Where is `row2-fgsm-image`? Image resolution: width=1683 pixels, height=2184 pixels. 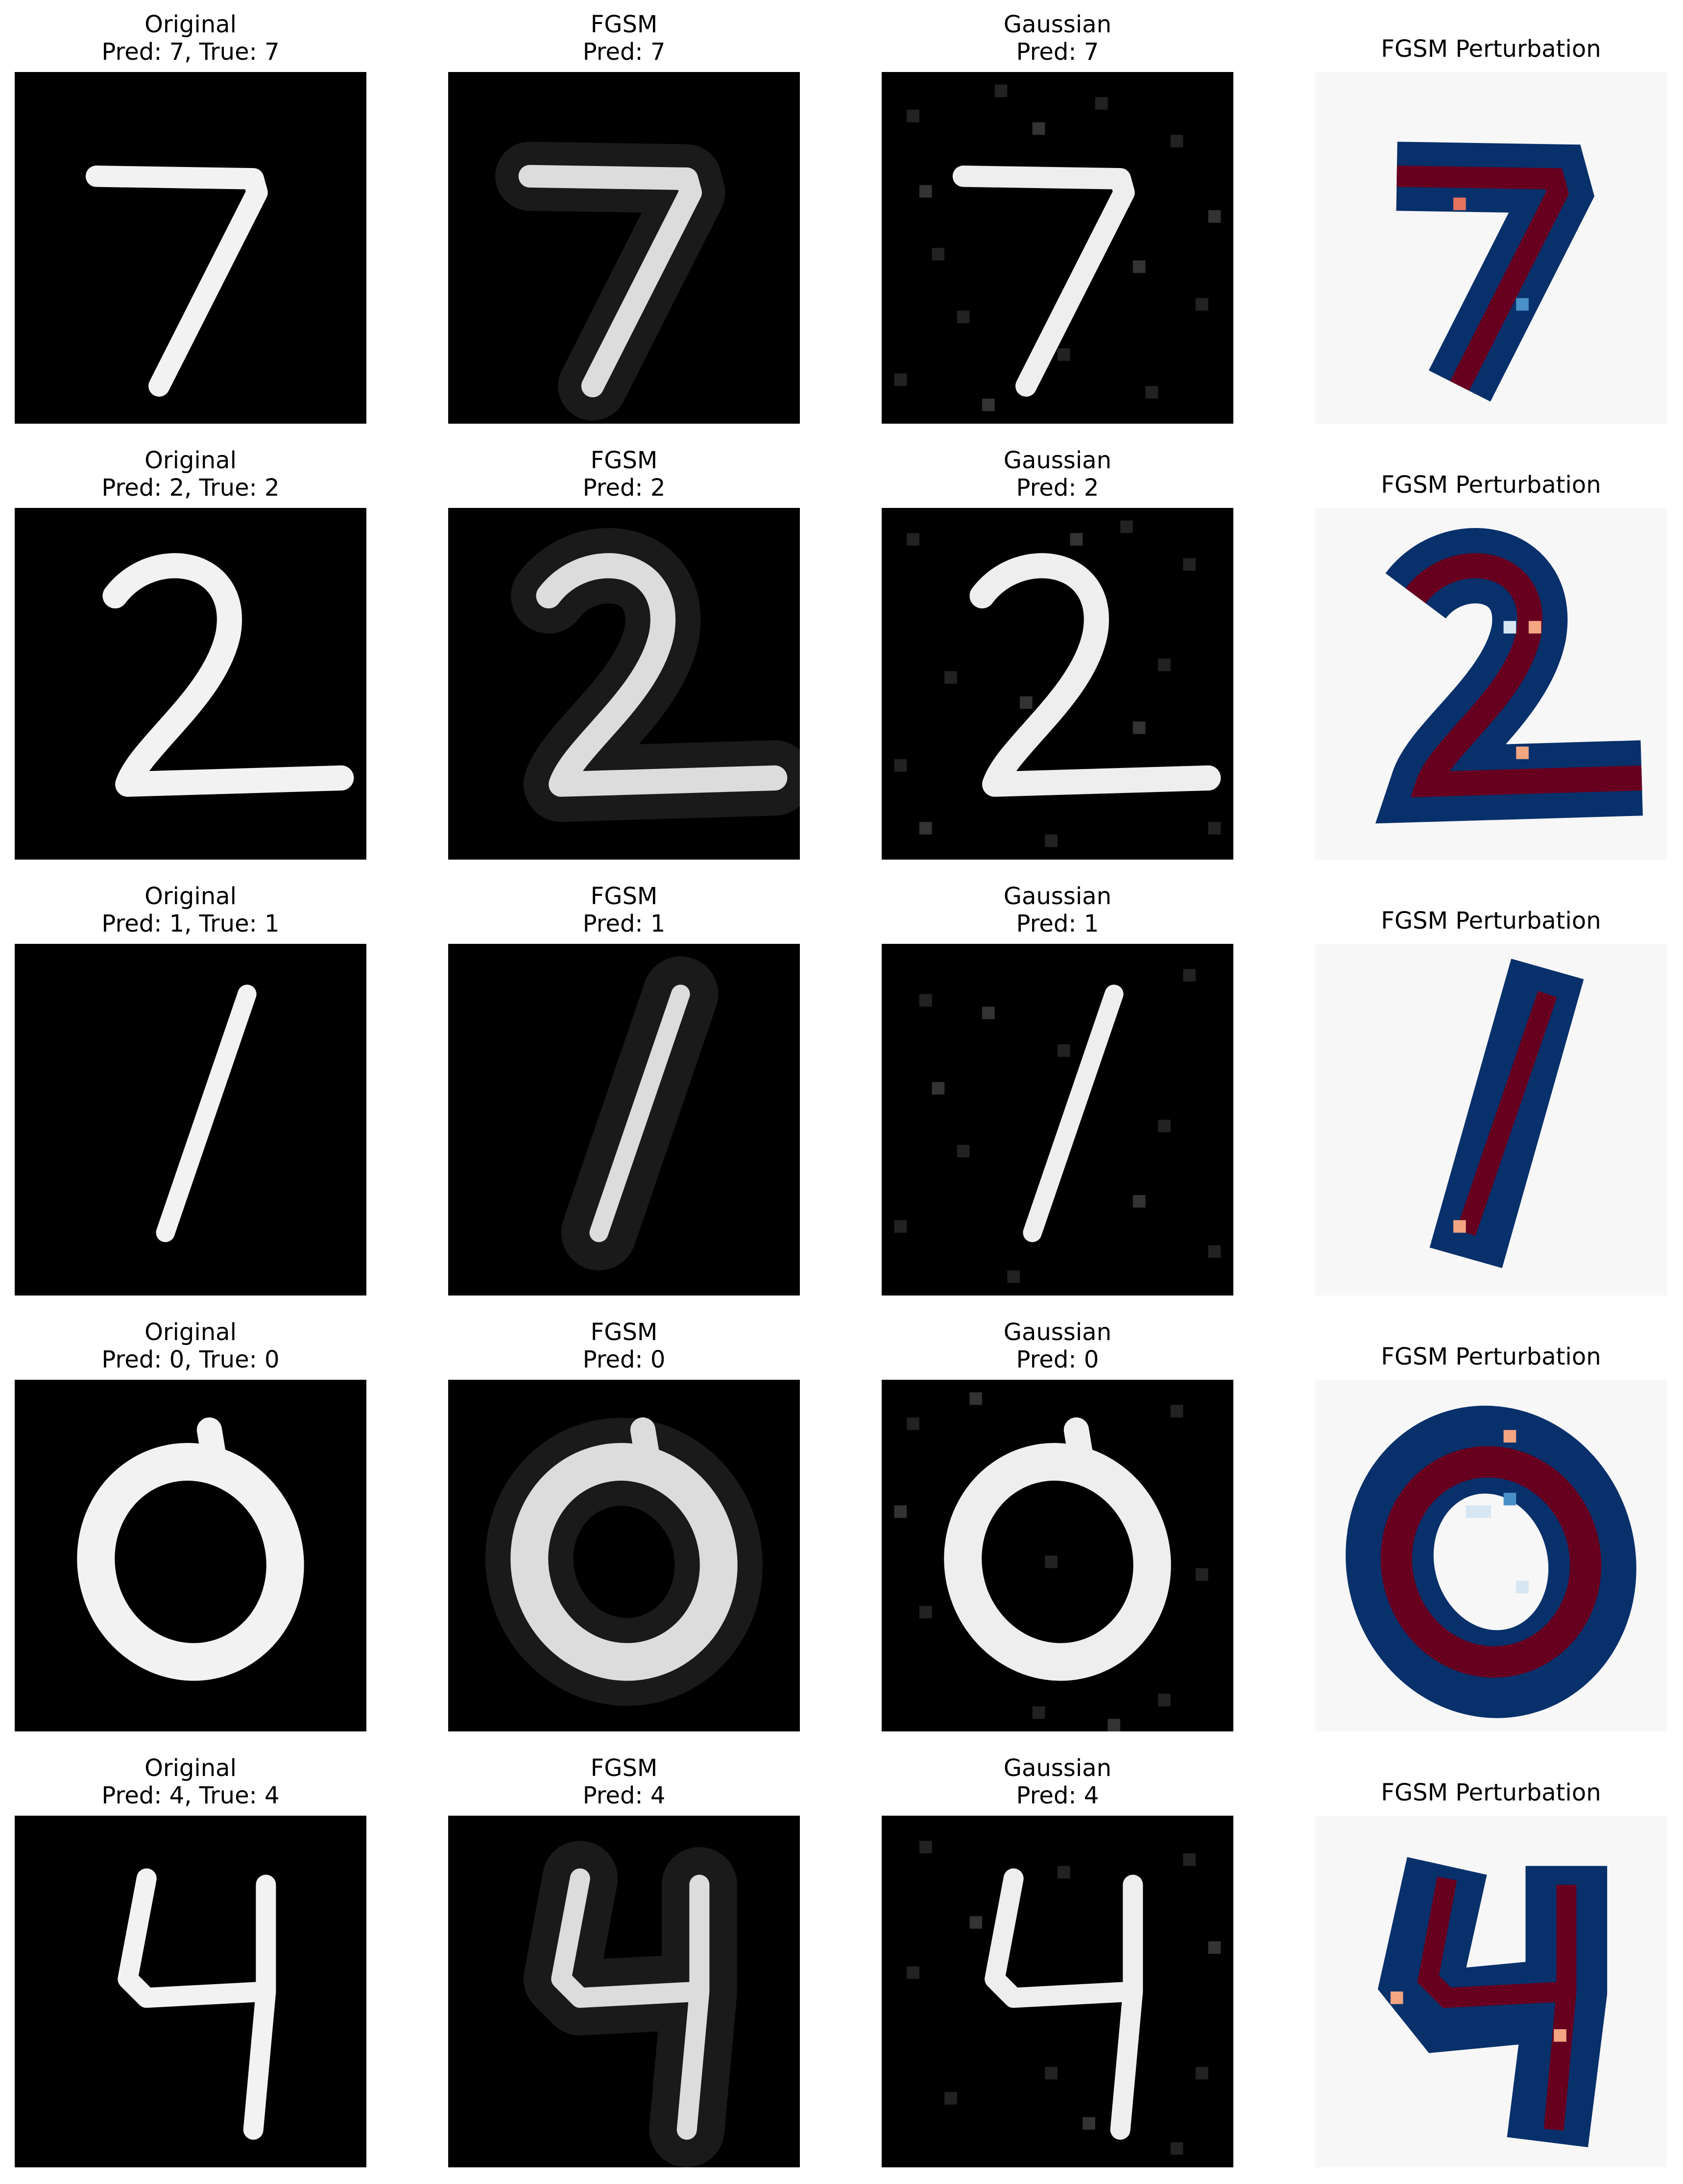 row2-fgsm-image is located at coordinates (624, 684).